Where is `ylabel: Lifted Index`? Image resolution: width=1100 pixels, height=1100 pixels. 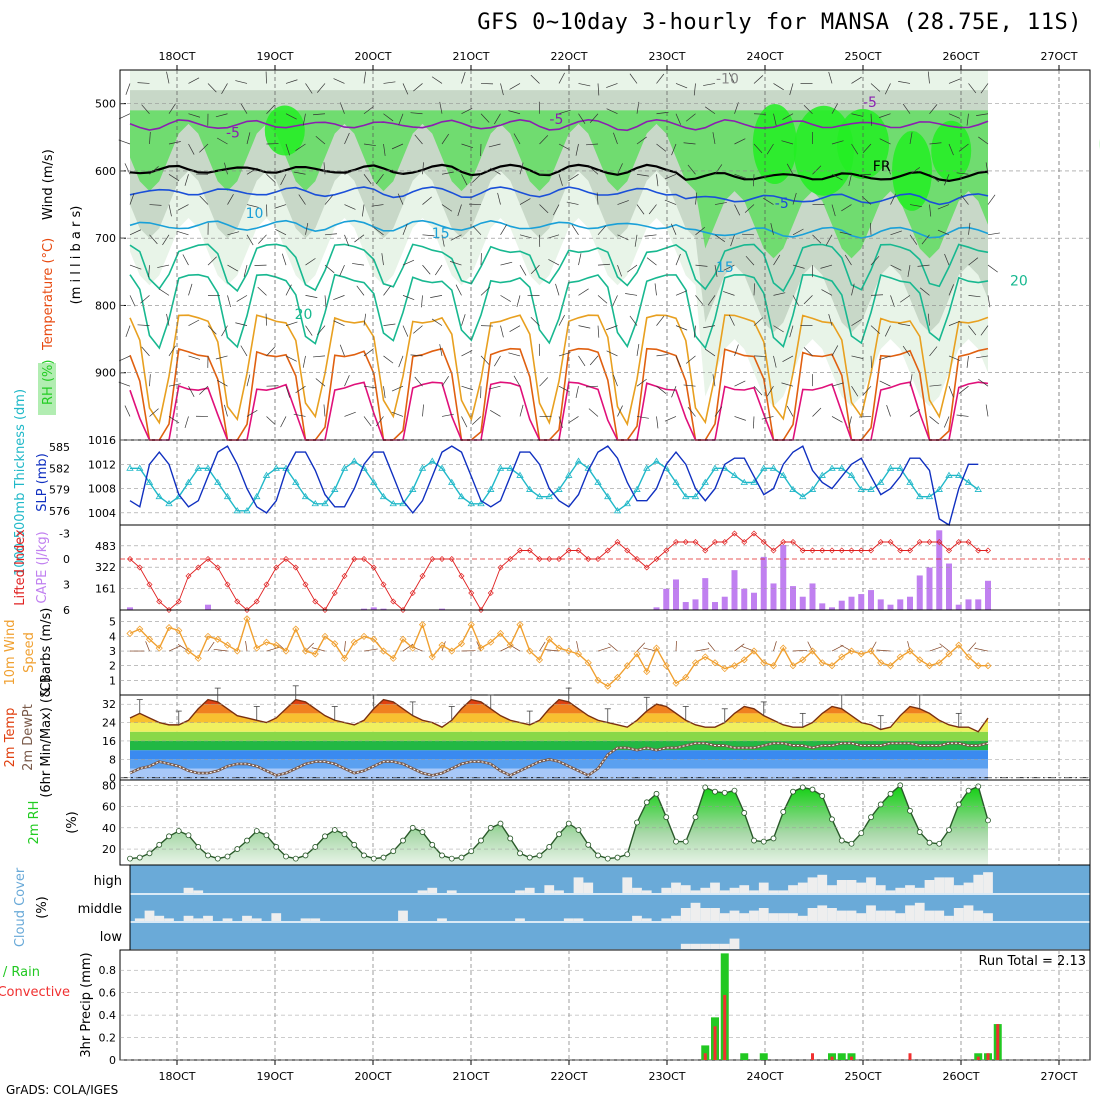
ylabel: Lifted Index is located at coordinates (20, 567).